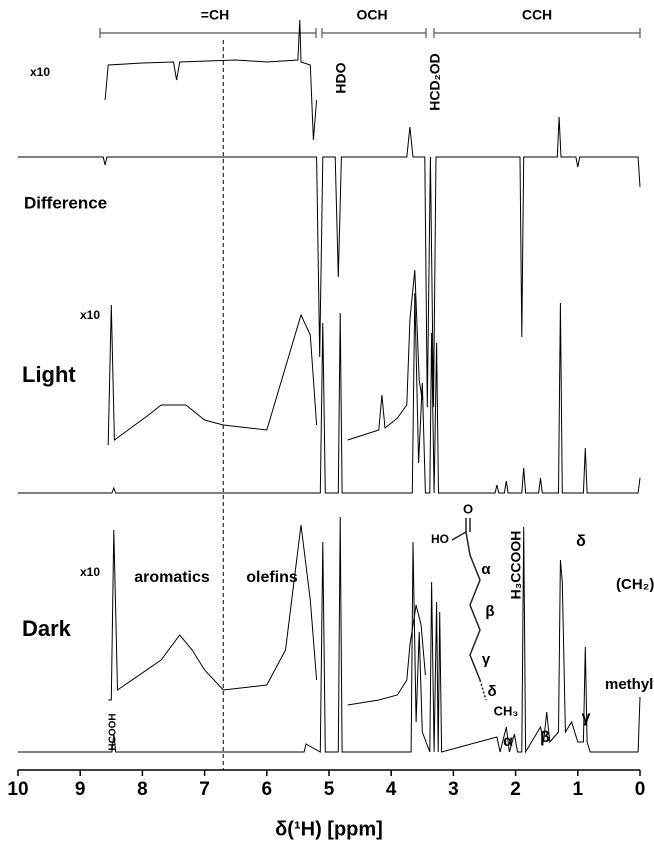 The image size is (654, 847). Describe the element at coordinates (113, 731) in the screenshot. I see `annotation: HCOOH` at that location.